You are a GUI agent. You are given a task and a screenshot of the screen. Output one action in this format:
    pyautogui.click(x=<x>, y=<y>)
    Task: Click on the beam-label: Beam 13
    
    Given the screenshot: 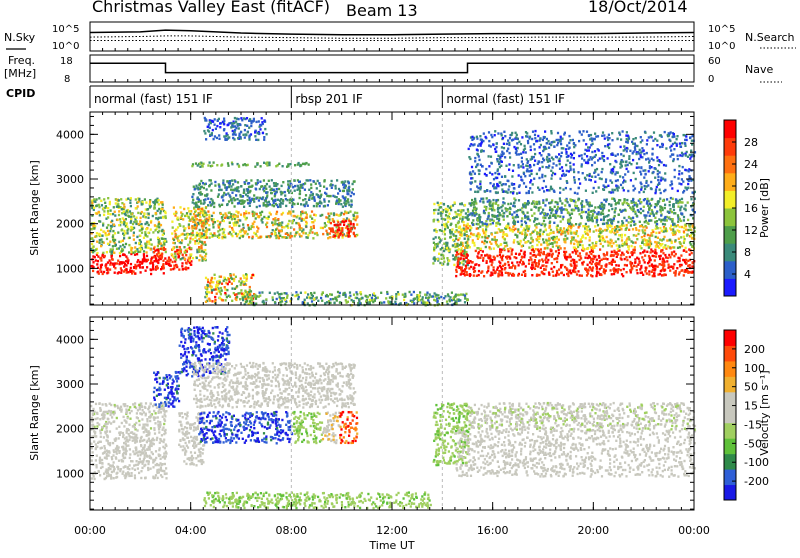 What is the action you would take?
    pyautogui.click(x=382, y=10)
    